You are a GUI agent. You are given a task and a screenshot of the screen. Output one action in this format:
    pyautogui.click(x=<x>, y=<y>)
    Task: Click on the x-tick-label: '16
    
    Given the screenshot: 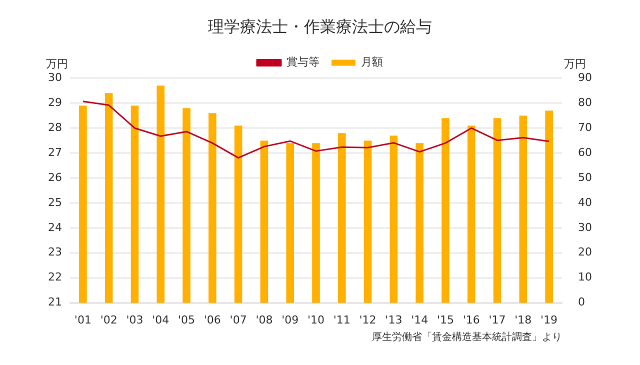 What is the action you would take?
    pyautogui.click(x=471, y=319)
    